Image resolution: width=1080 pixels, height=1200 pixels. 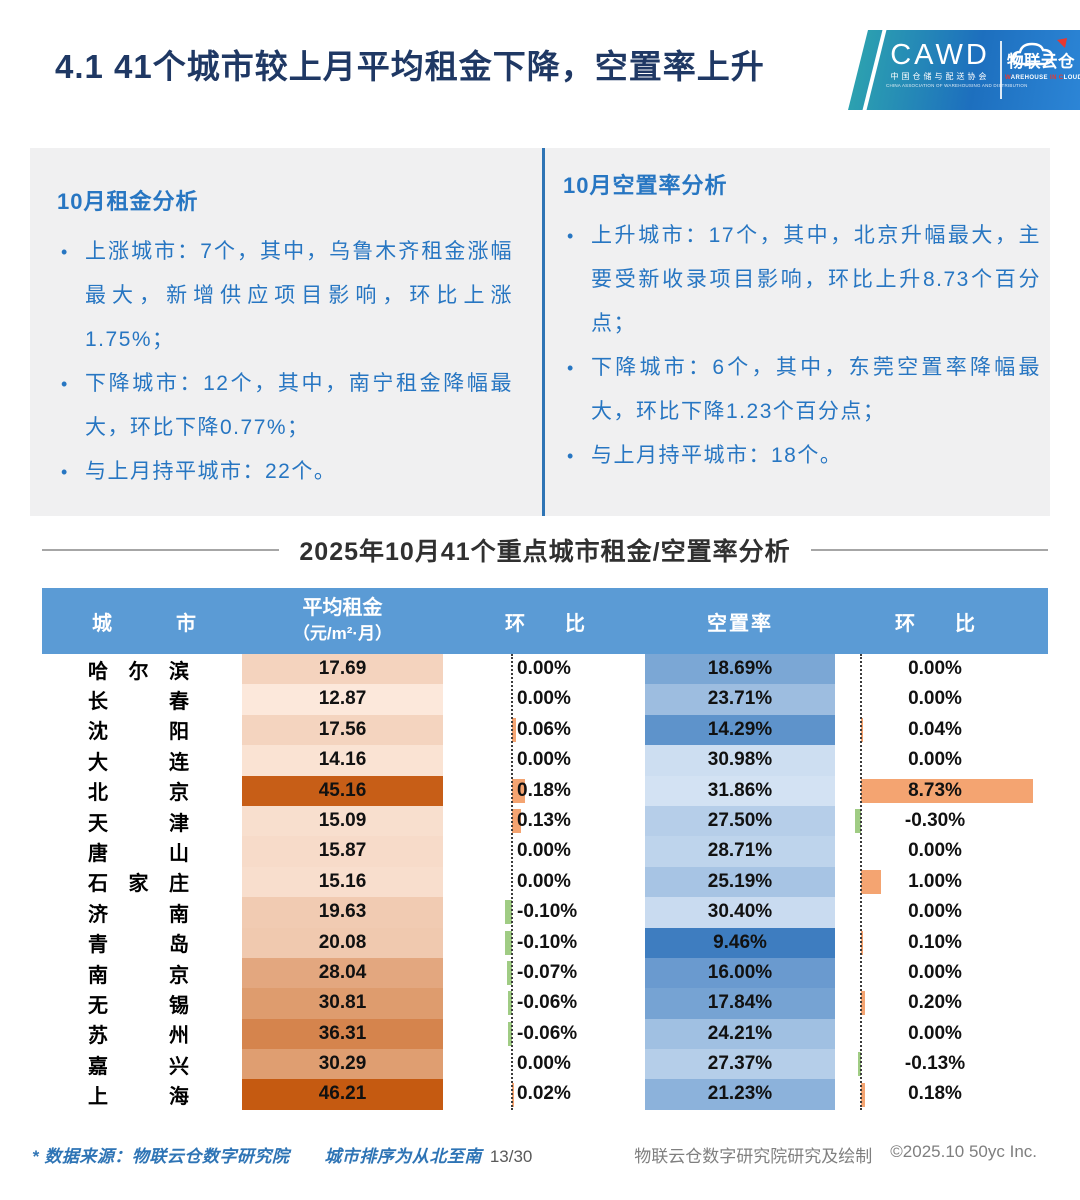 I want to click on cloud-icon, so click(x=1039, y=52).